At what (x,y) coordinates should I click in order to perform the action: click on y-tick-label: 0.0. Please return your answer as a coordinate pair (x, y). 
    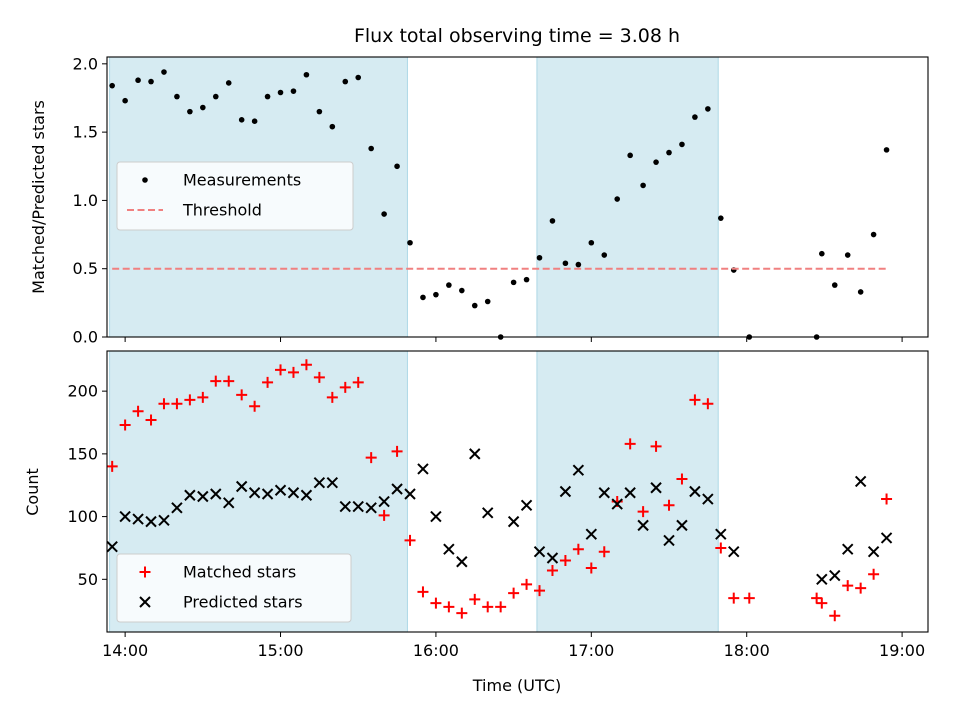
    Looking at the image, I should click on (85, 337).